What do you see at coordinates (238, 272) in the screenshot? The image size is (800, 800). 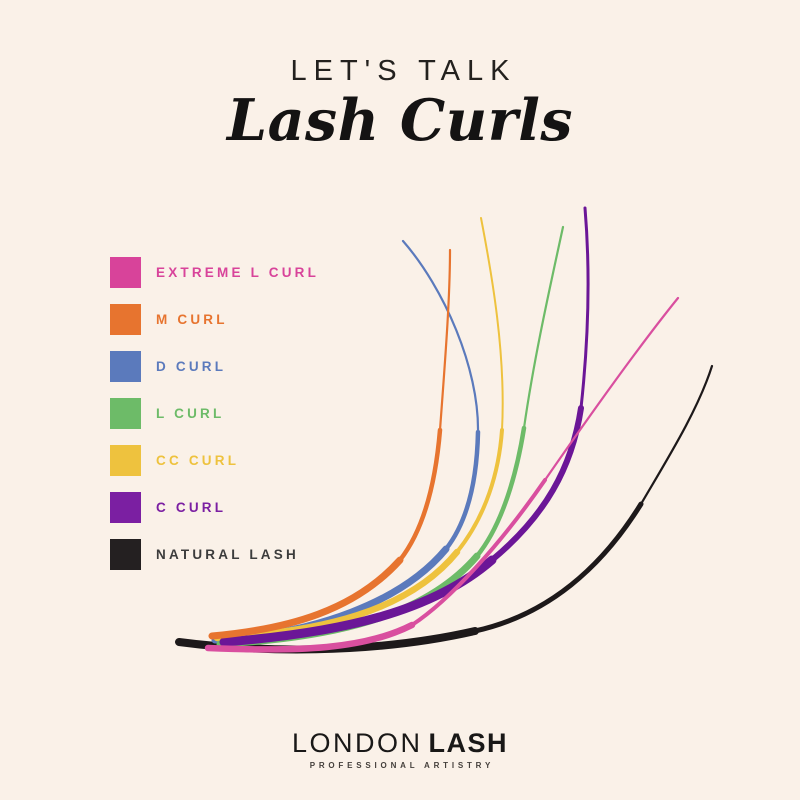 I see `extreme-l-curl-label: EXTREME L CURL` at bounding box center [238, 272].